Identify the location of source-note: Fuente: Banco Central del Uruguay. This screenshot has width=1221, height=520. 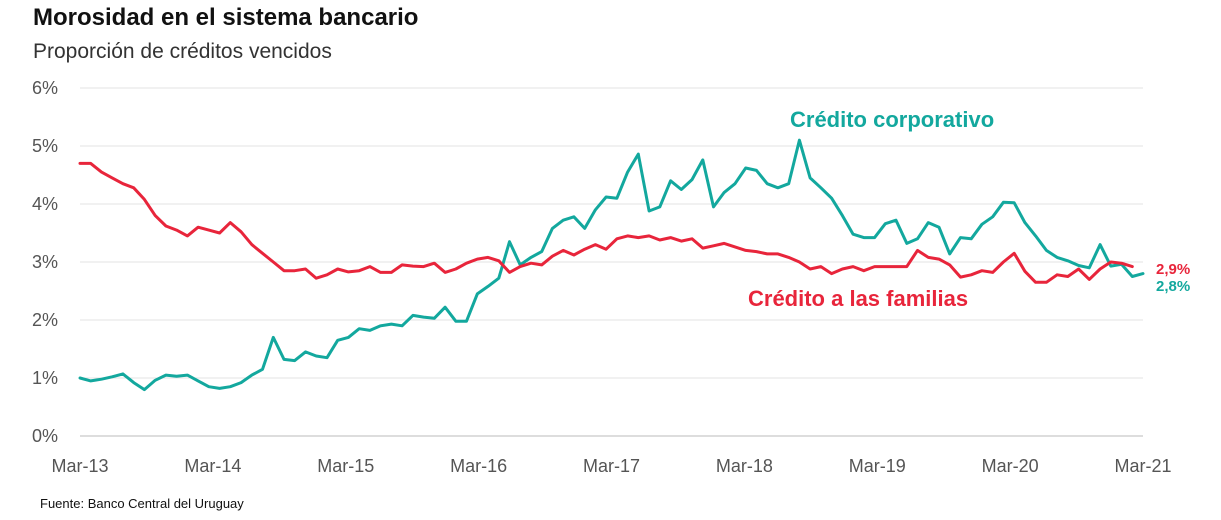
(142, 503).